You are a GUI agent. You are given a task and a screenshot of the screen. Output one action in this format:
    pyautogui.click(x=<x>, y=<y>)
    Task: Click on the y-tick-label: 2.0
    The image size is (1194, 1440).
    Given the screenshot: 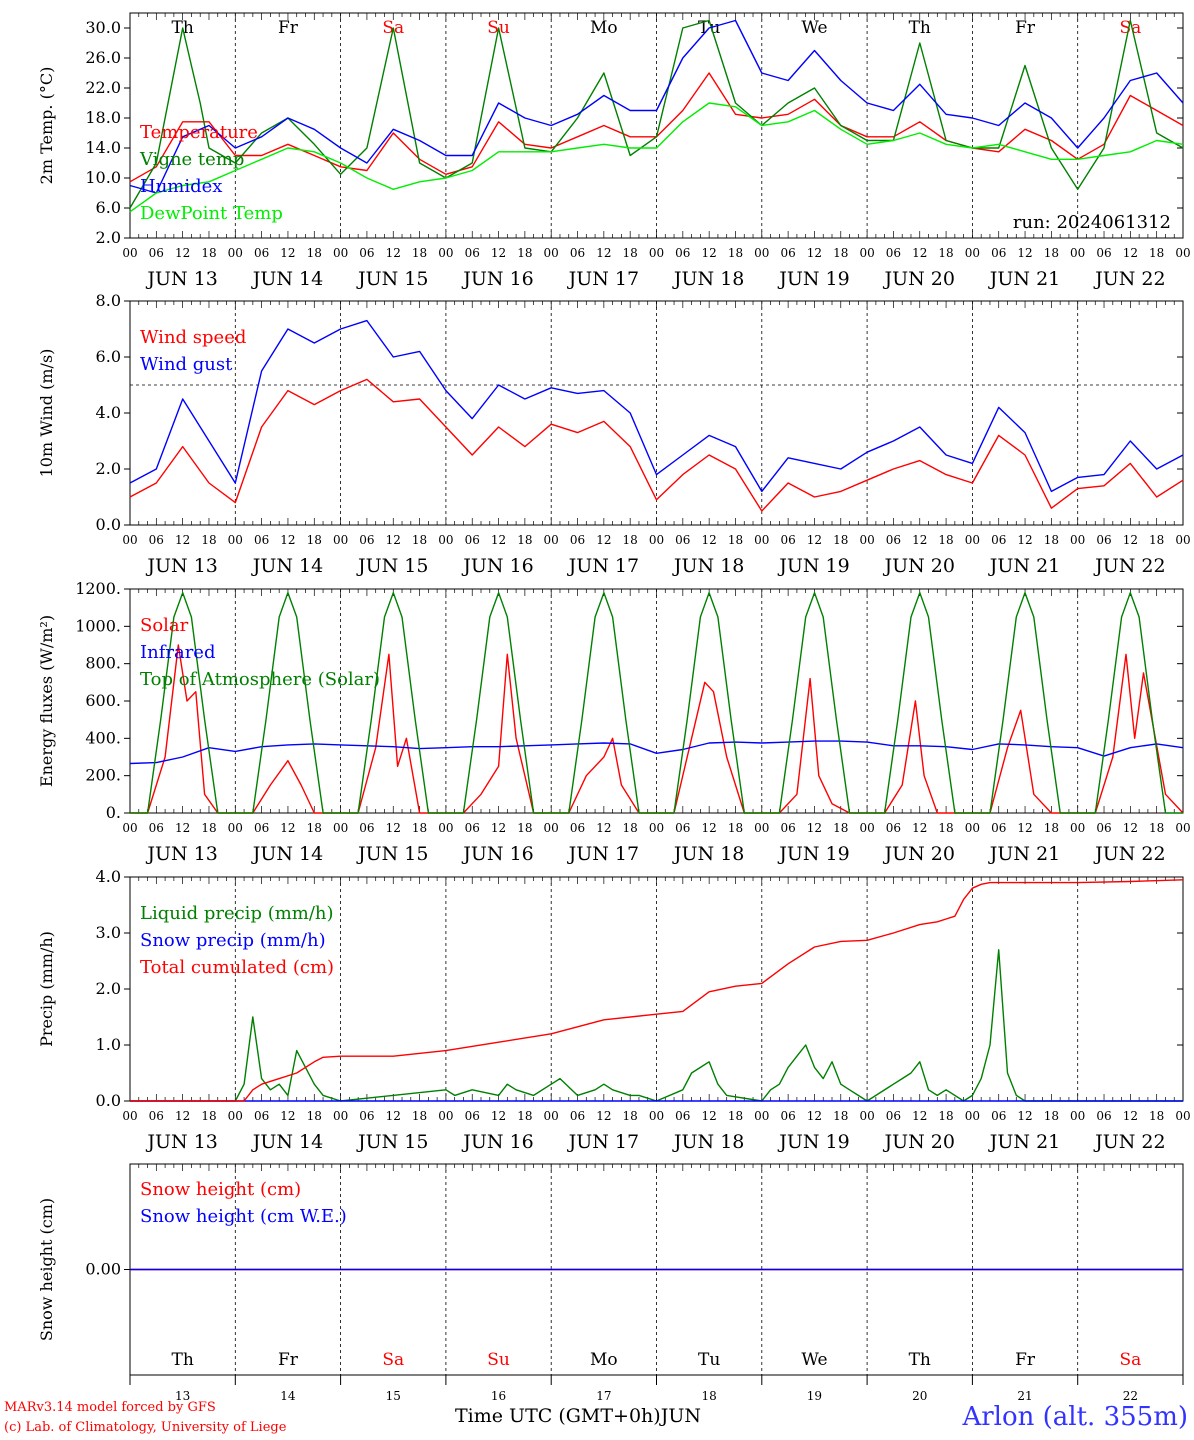 What is the action you would take?
    pyautogui.click(x=108, y=468)
    